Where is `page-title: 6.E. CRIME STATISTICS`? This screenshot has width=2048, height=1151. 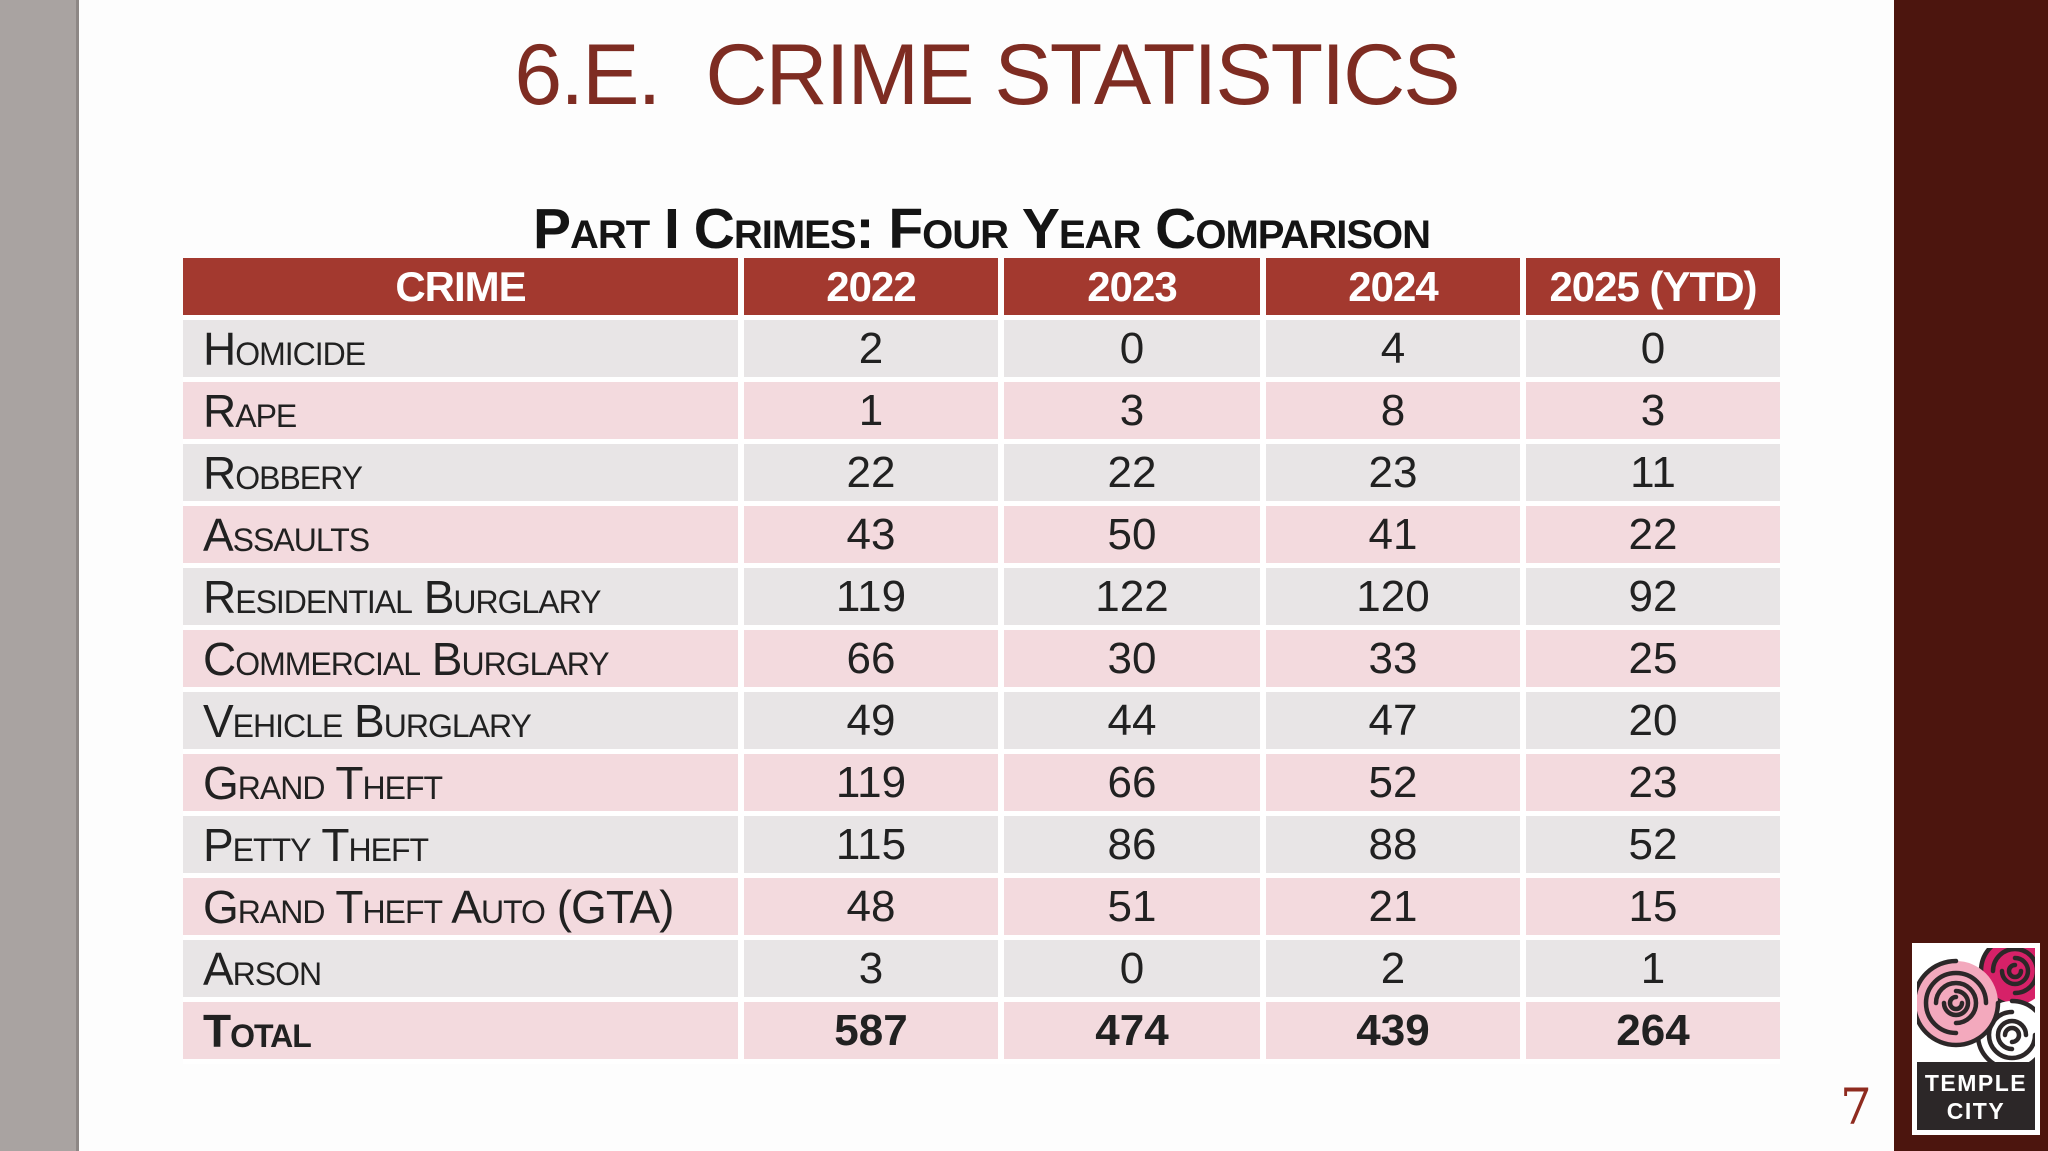 page-title: 6.E. CRIME STATISTICS is located at coordinates (986, 75).